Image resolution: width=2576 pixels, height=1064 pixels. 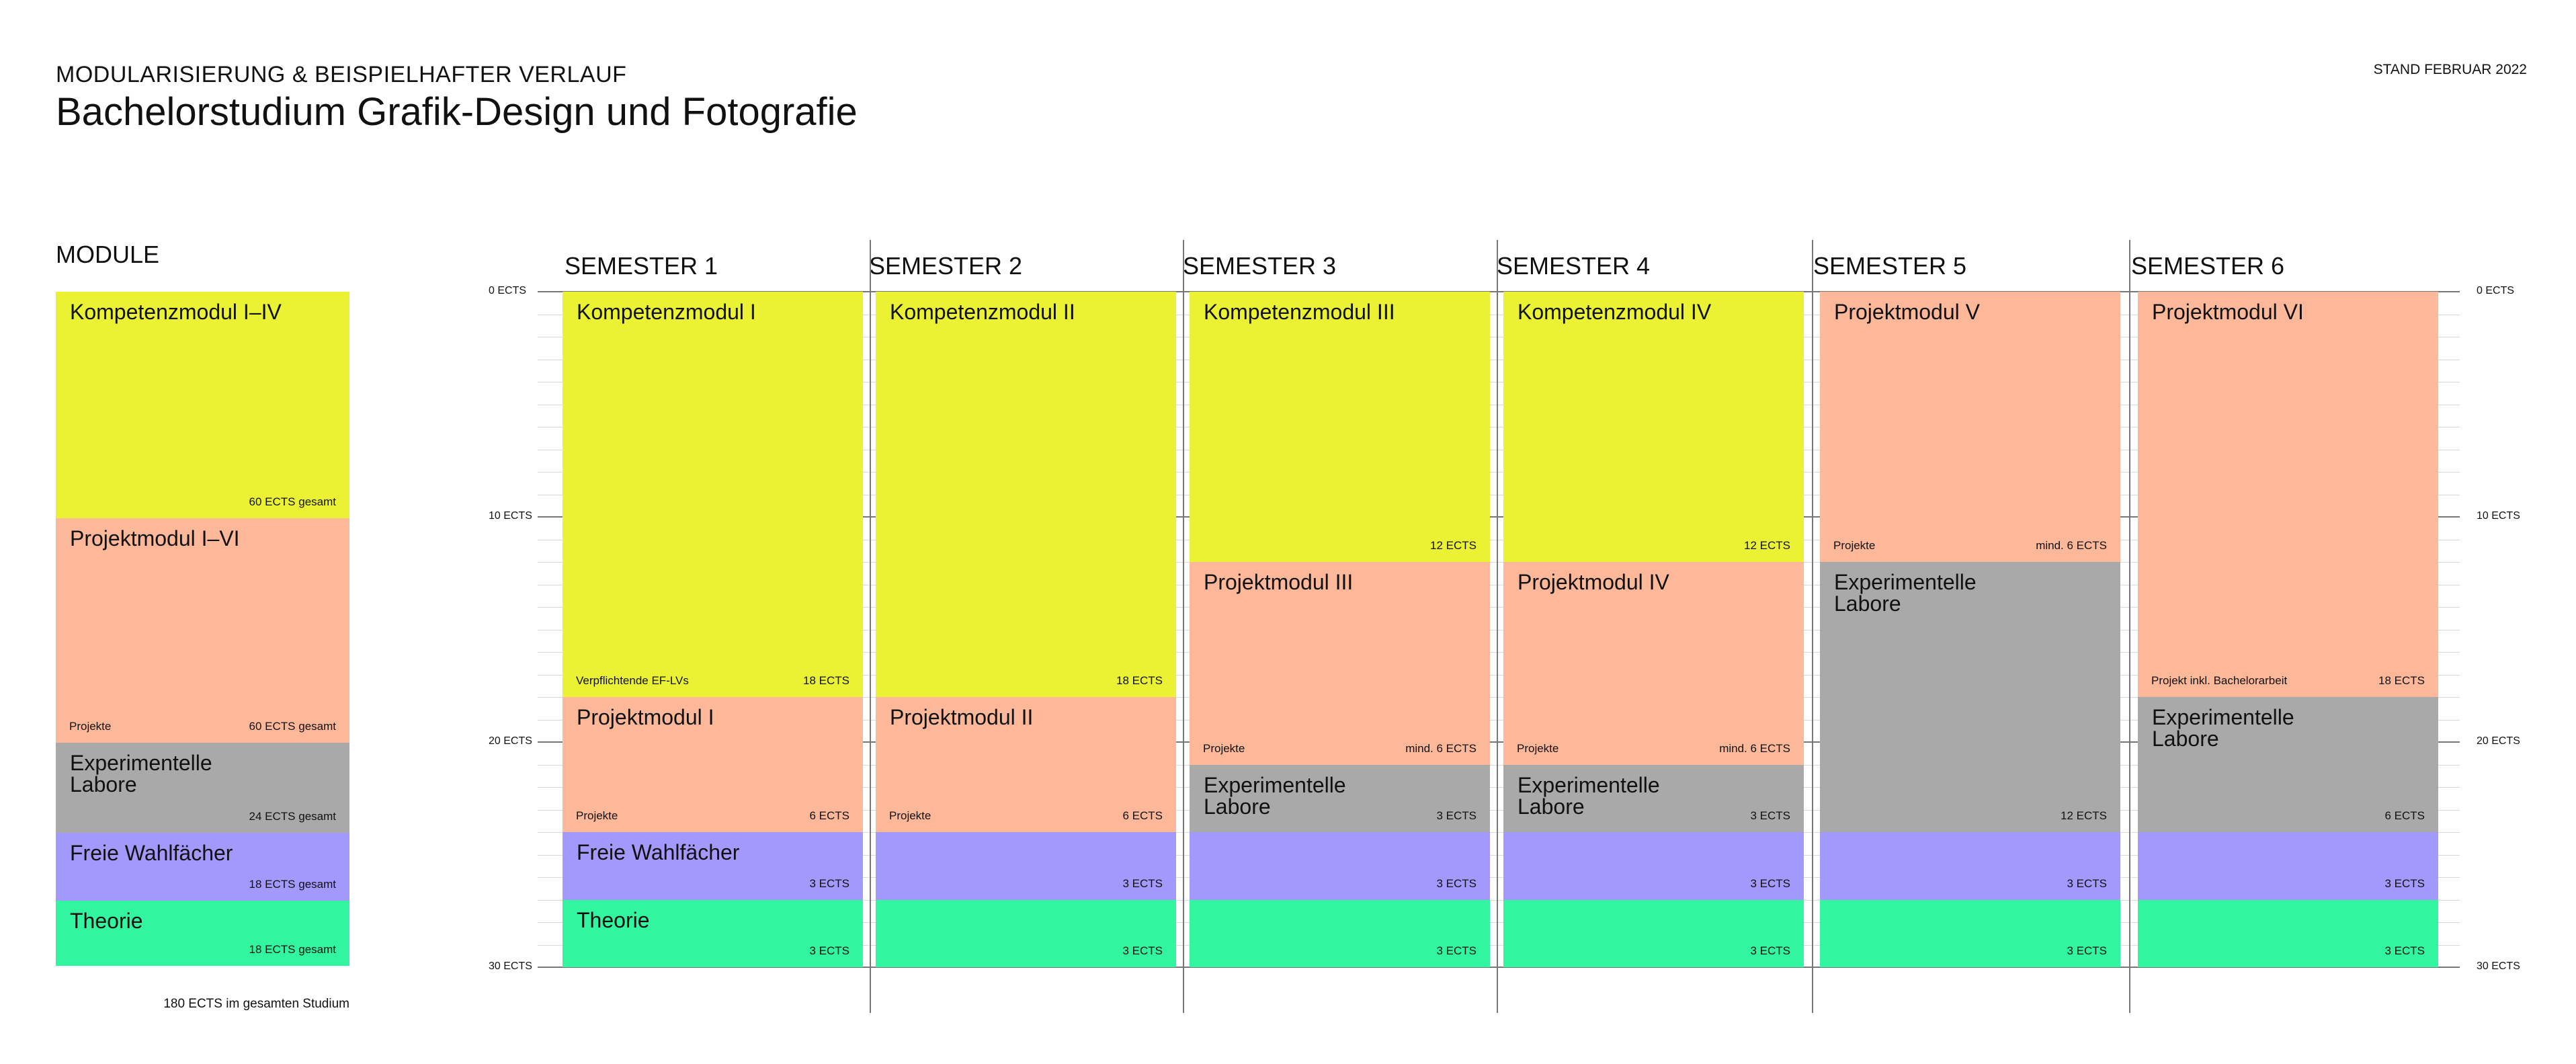 What do you see at coordinates (1574, 266) in the screenshot?
I see `semester-4-heading: SEMESTER 4` at bounding box center [1574, 266].